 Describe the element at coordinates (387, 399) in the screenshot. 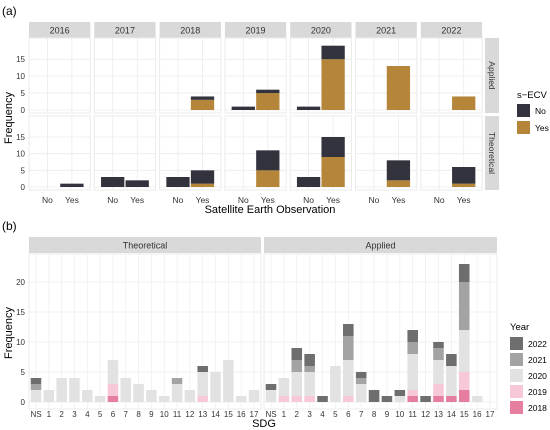

I see `bar-applied-sdg-9-2022` at that location.